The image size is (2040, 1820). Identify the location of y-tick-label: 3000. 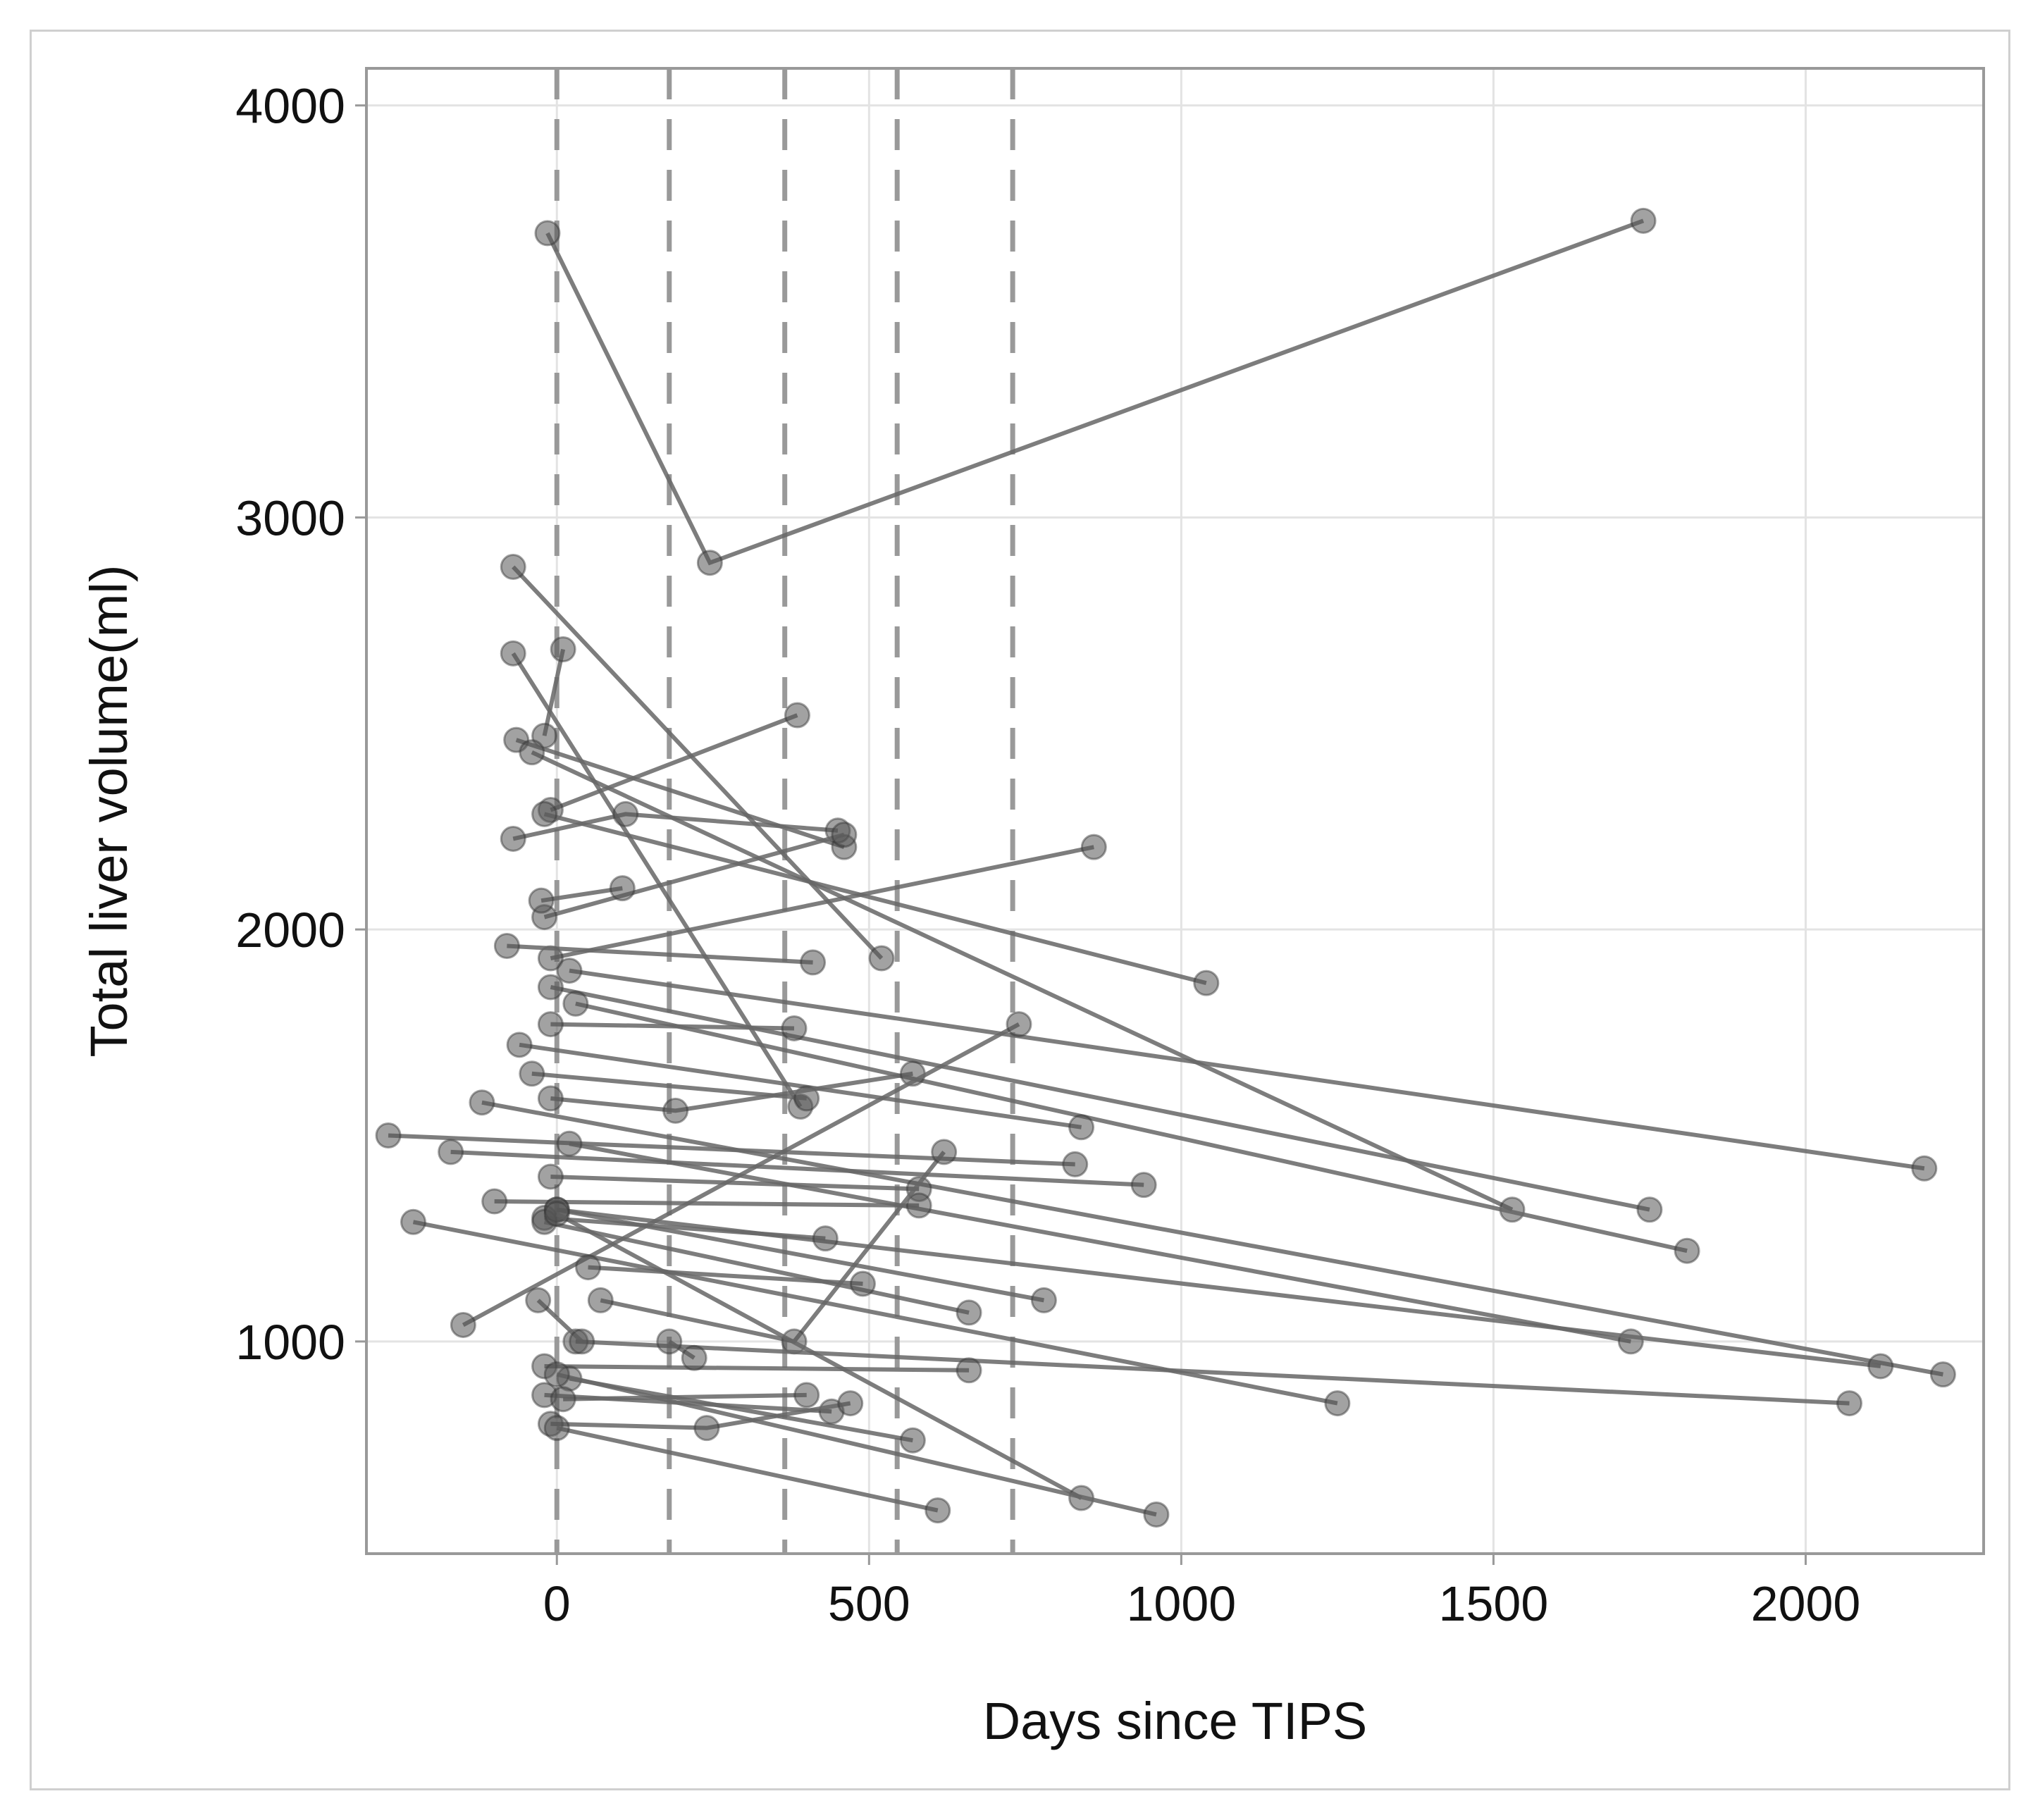
(290, 517).